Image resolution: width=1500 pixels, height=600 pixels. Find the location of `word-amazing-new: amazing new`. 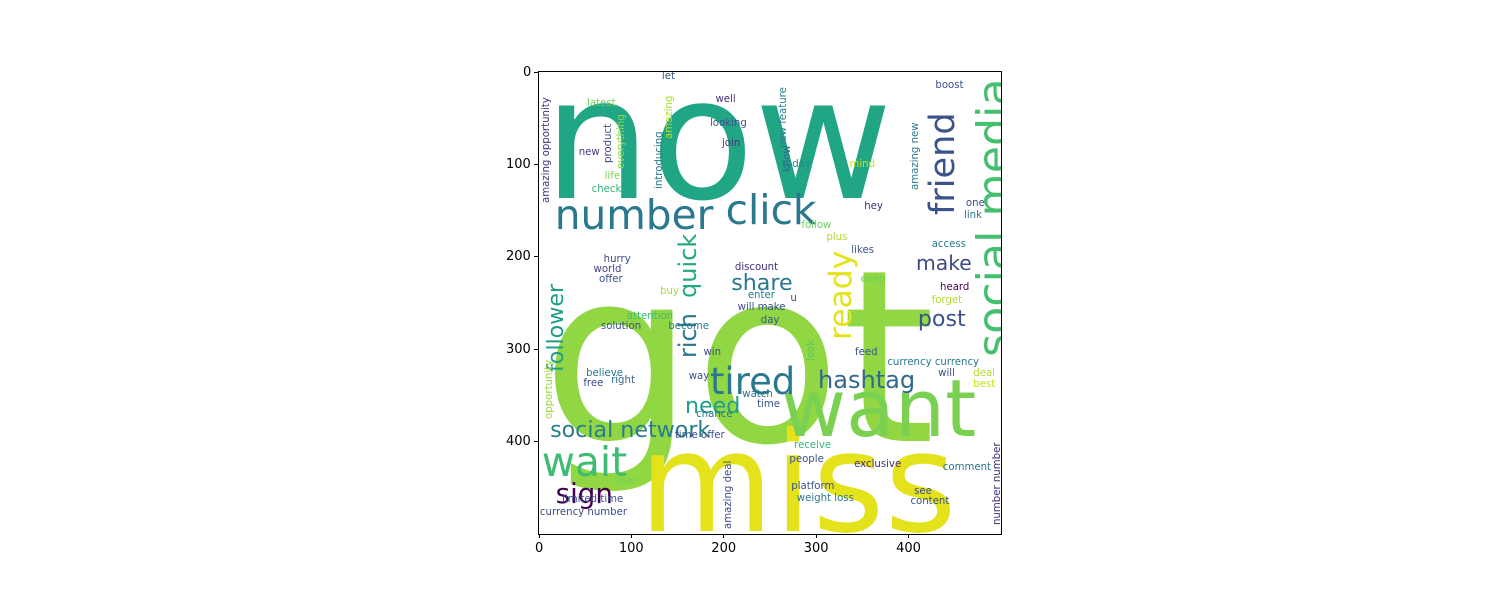

word-amazing-new: amazing new is located at coordinates (916, 156).